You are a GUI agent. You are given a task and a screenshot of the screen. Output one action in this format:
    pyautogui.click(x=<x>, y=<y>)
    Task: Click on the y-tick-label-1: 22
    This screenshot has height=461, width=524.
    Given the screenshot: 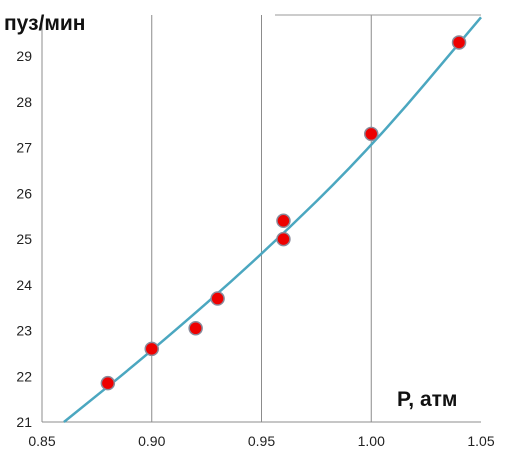 What is the action you would take?
    pyautogui.click(x=24, y=376)
    